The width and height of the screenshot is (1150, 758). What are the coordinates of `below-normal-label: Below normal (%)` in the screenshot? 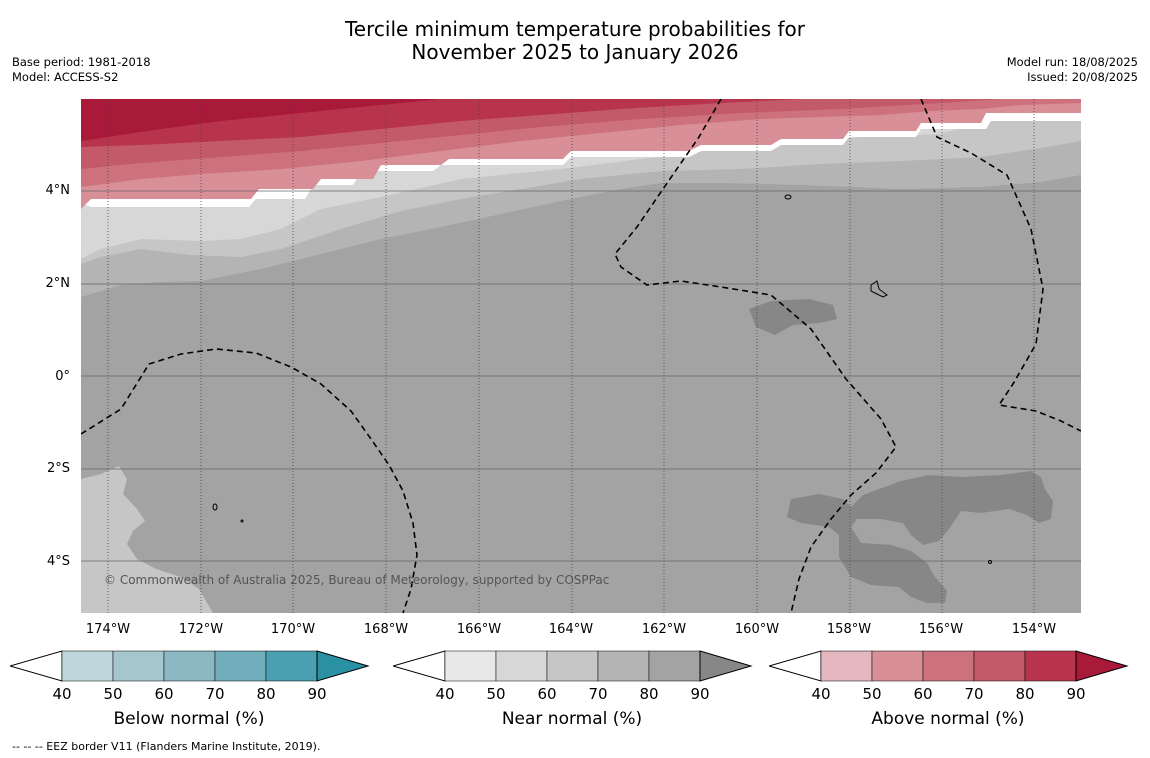 It's located at (189, 719).